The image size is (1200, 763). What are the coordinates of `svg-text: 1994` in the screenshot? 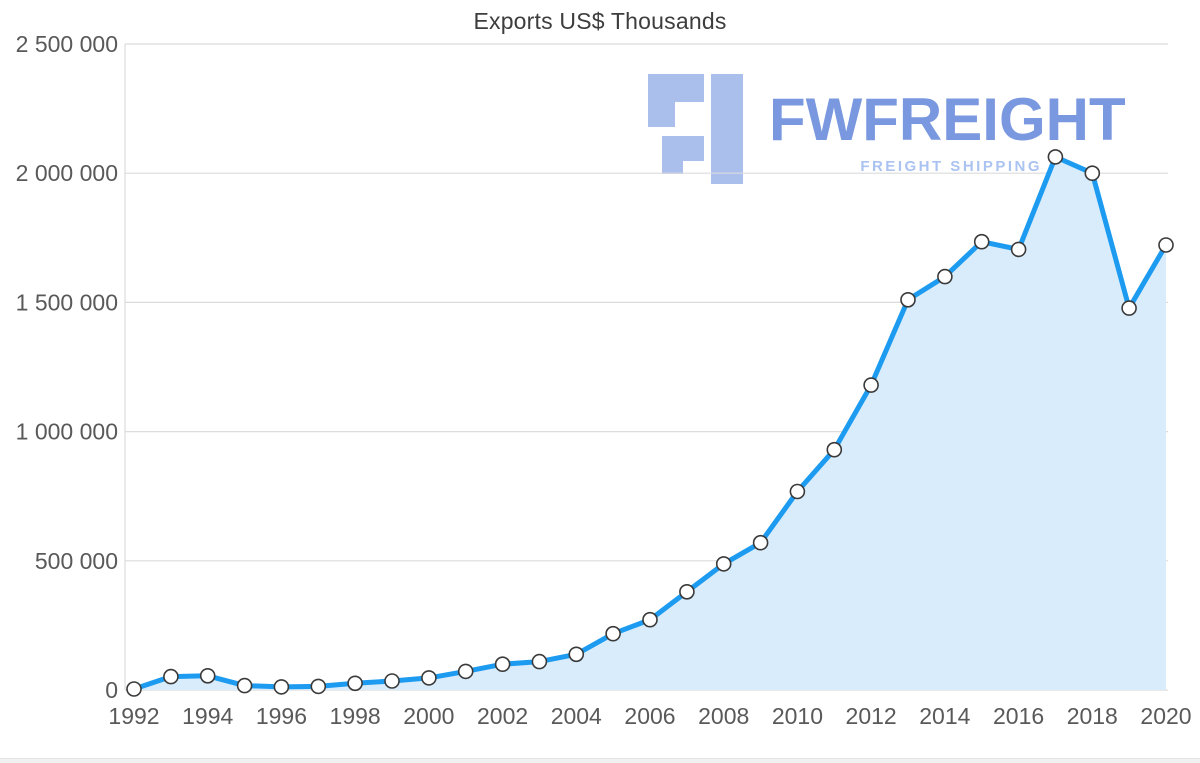 It's located at (207, 716).